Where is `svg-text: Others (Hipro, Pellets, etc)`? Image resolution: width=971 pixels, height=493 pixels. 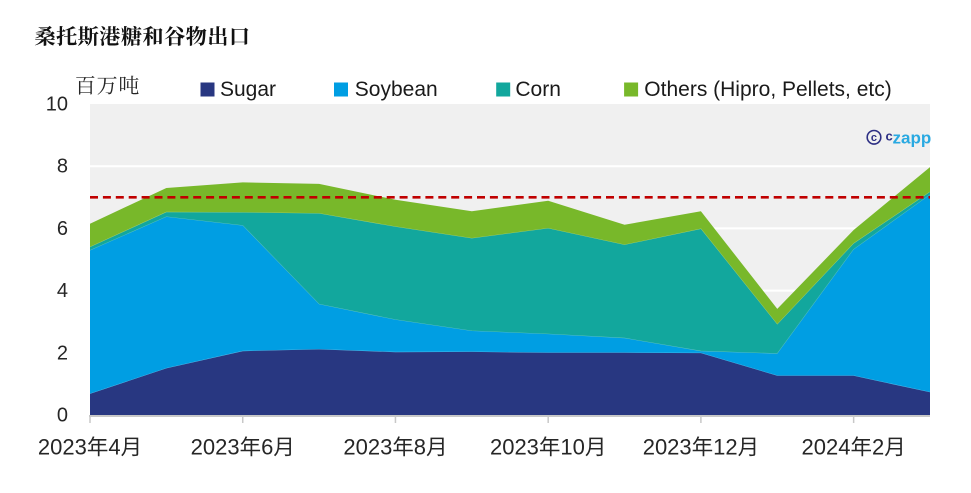
svg-text: Others (Hipro, Pellets, etc) is located at coordinates (767, 89).